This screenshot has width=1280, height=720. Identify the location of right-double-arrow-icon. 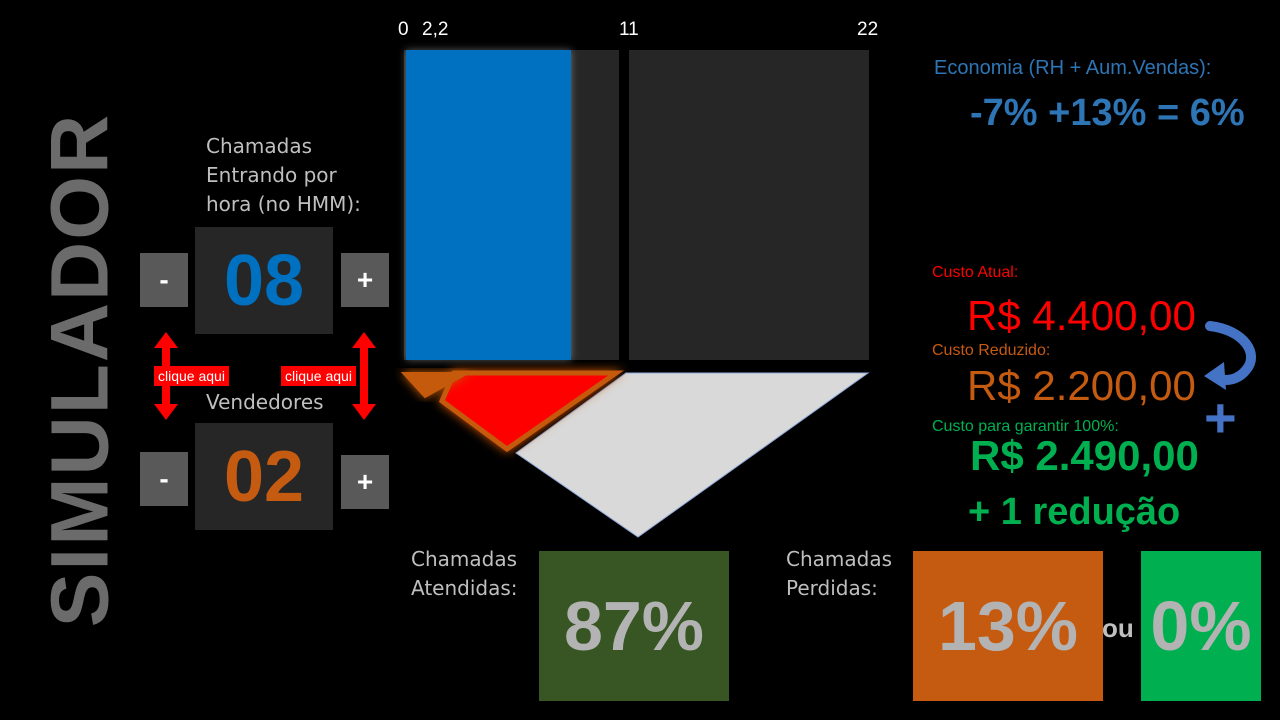
(364, 376).